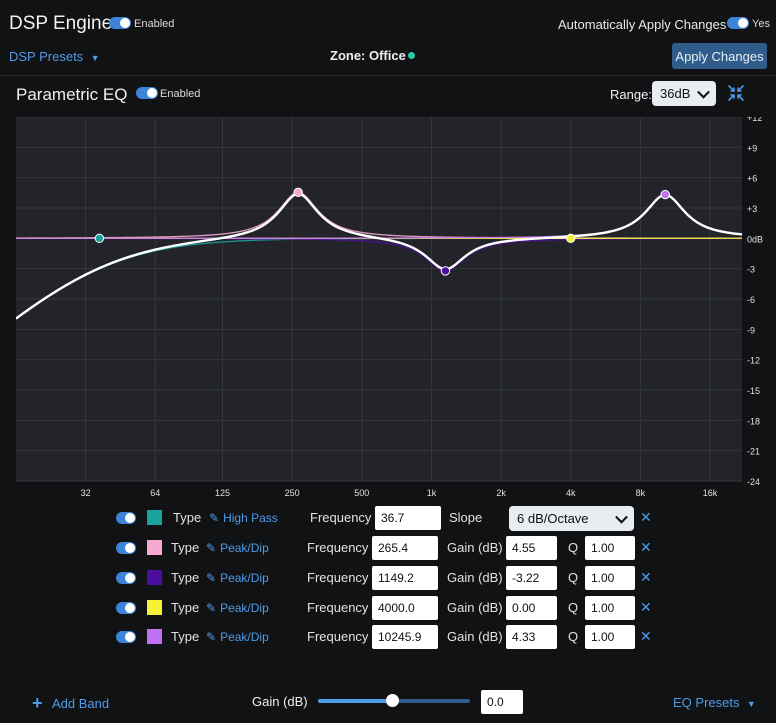 The height and width of the screenshot is (723, 776). Describe the element at coordinates (753, 452) in the screenshot. I see `y-tick-label: -21` at that location.